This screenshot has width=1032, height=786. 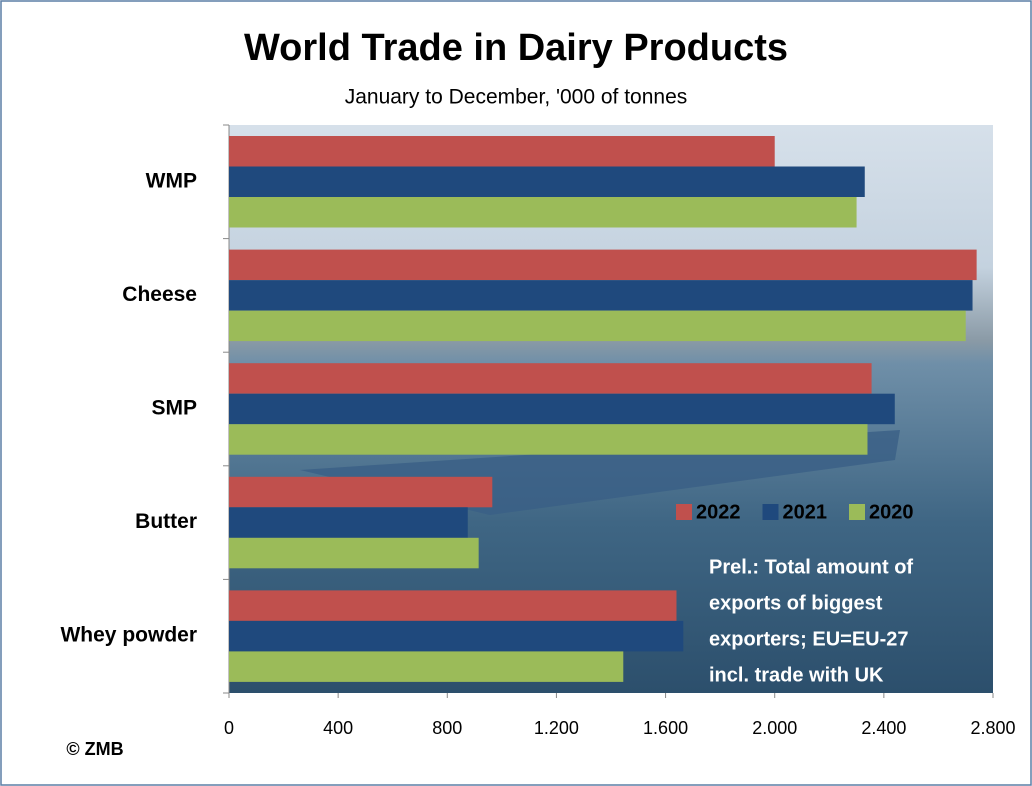 I want to click on annotation: Prel.: Total amount of, so click(x=811, y=567).